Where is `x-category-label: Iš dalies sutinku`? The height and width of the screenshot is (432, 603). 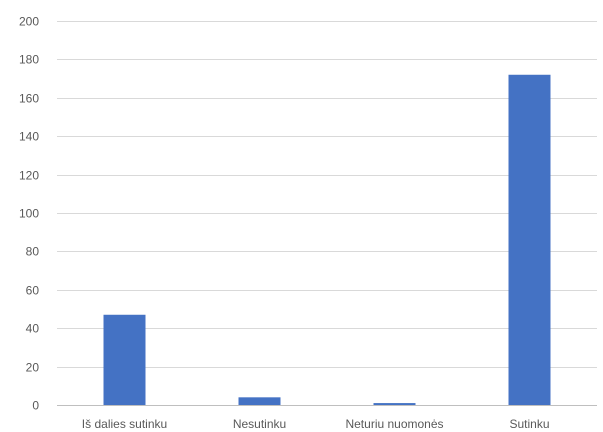
x-category-label: Iš dalies sutinku is located at coordinates (124, 424).